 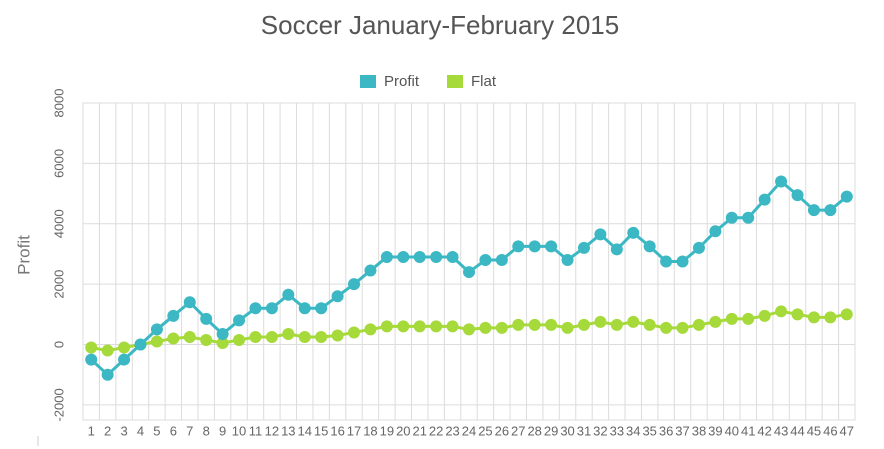 What do you see at coordinates (272, 430) in the screenshot?
I see `x-tick-label: 12` at bounding box center [272, 430].